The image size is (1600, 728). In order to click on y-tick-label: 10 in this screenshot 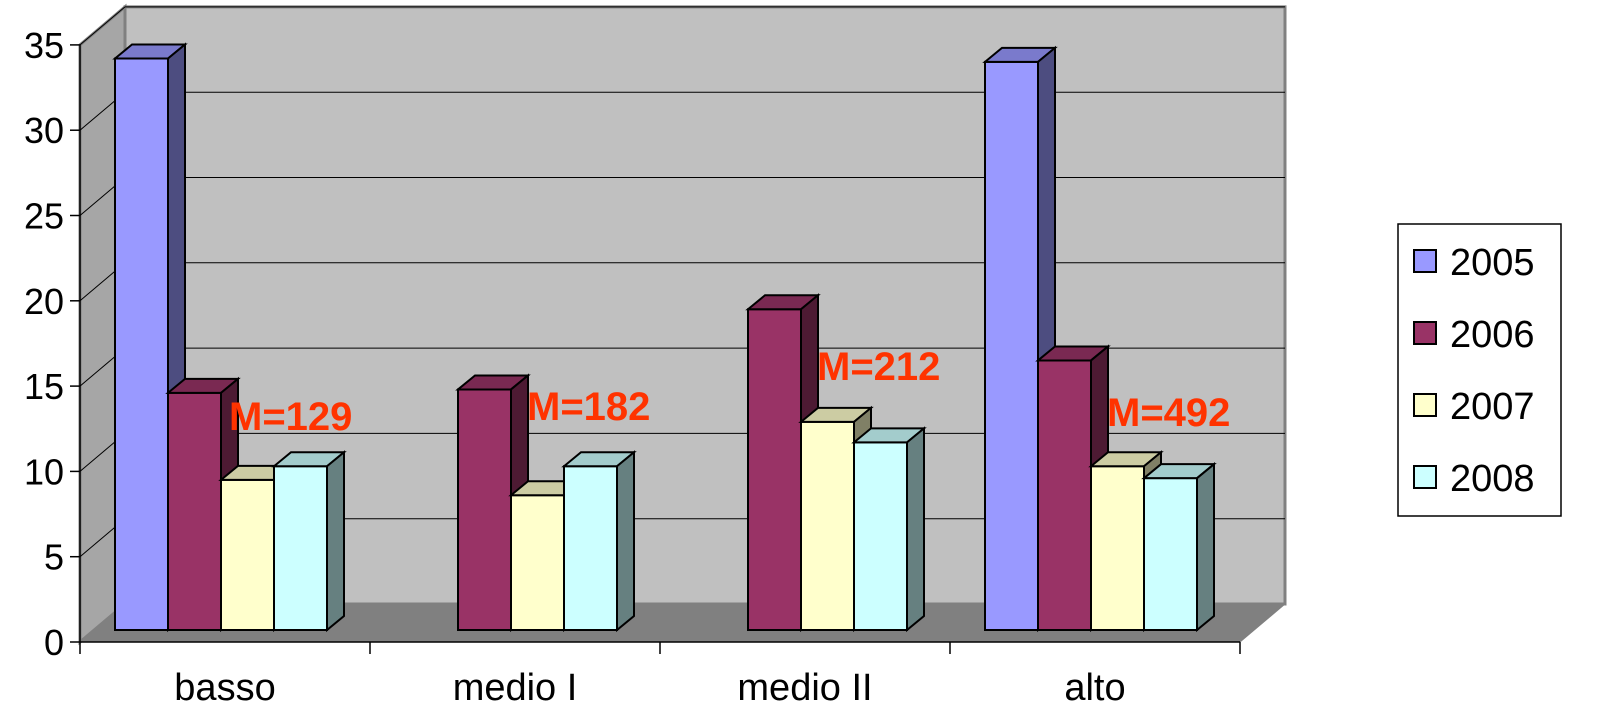, I will do `click(44, 471)`.